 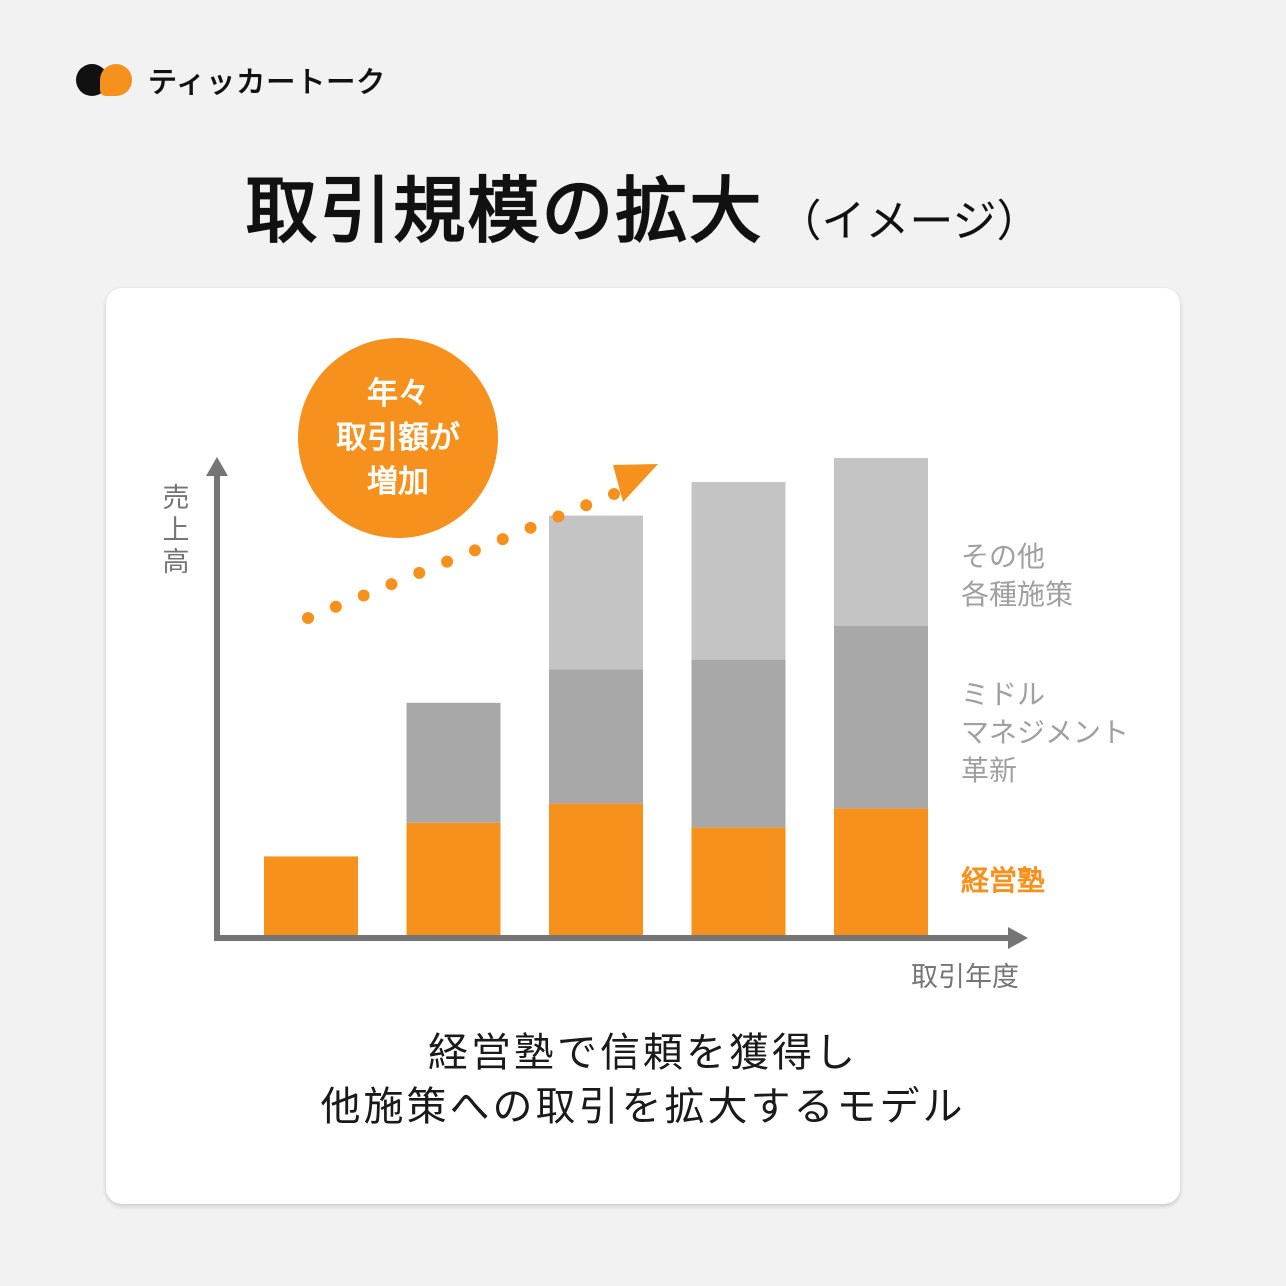 What do you see at coordinates (1003, 556) in the screenshot?
I see `legend-label-1: その他` at bounding box center [1003, 556].